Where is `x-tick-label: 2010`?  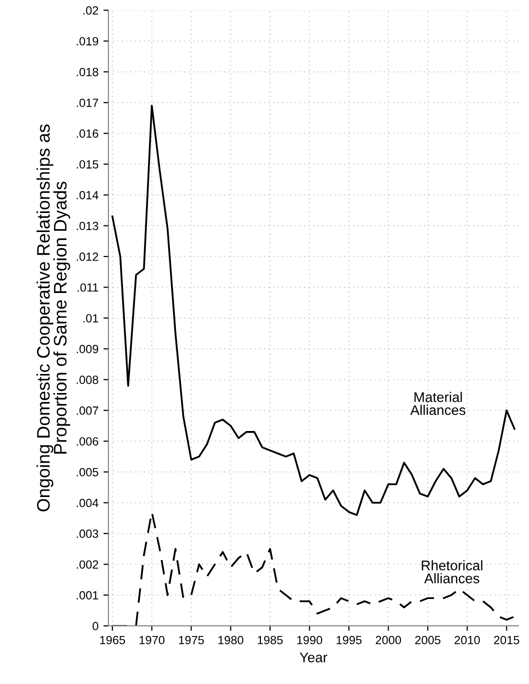 x-tick-label: 2010 is located at coordinates (467, 640).